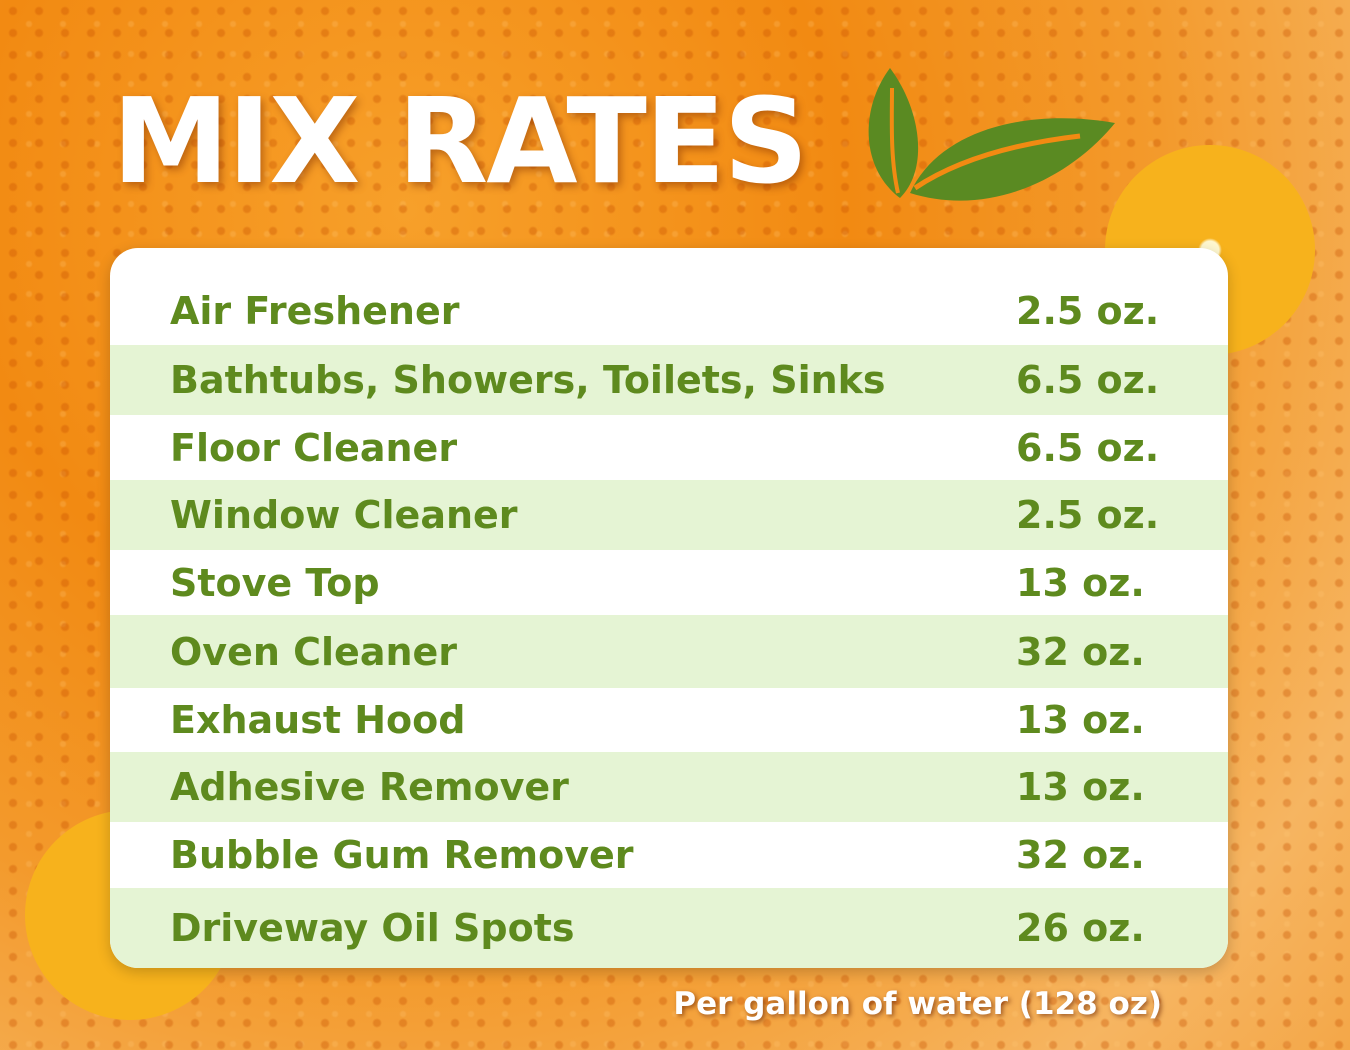 The height and width of the screenshot is (1050, 1350). I want to click on leaf-icon, so click(991, 134).